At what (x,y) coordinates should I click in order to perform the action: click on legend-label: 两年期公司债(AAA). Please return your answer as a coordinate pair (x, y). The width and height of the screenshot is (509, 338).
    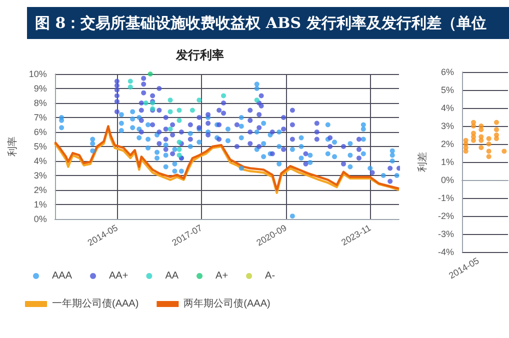
    Looking at the image, I should click on (227, 304).